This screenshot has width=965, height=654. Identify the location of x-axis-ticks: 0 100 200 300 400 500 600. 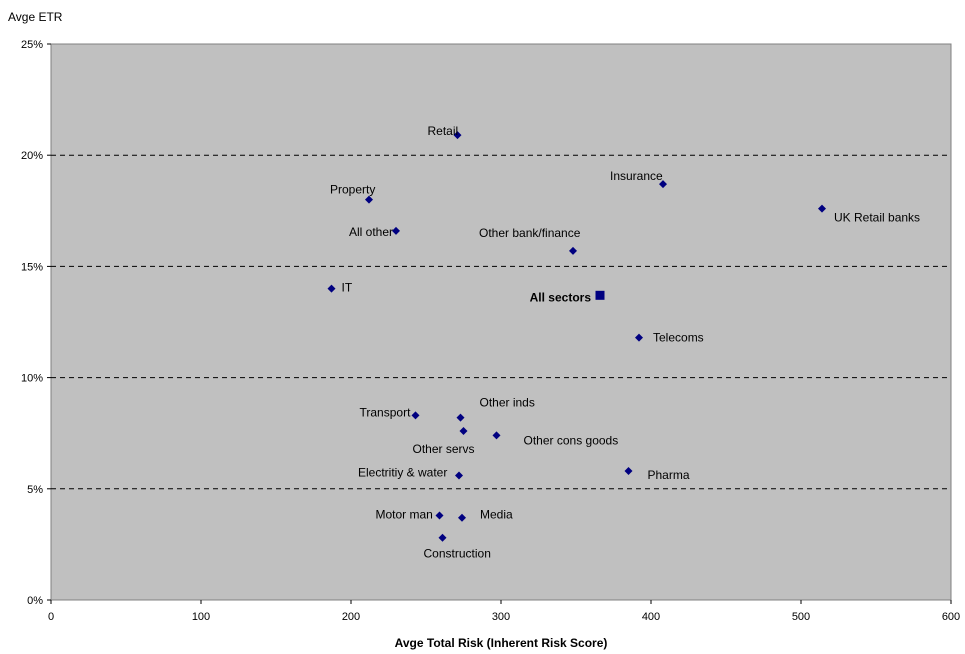
(504, 611).